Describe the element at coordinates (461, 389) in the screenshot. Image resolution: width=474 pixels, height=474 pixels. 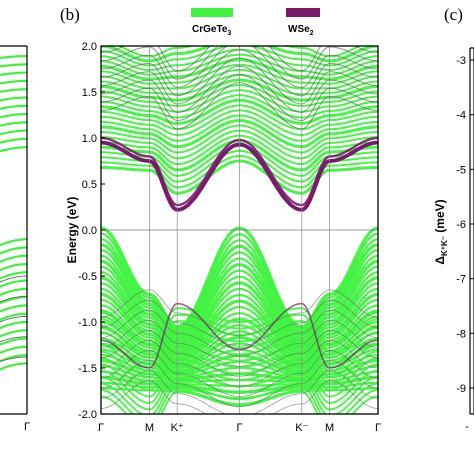
I see `panel-c-y-tick-label: -9` at that location.